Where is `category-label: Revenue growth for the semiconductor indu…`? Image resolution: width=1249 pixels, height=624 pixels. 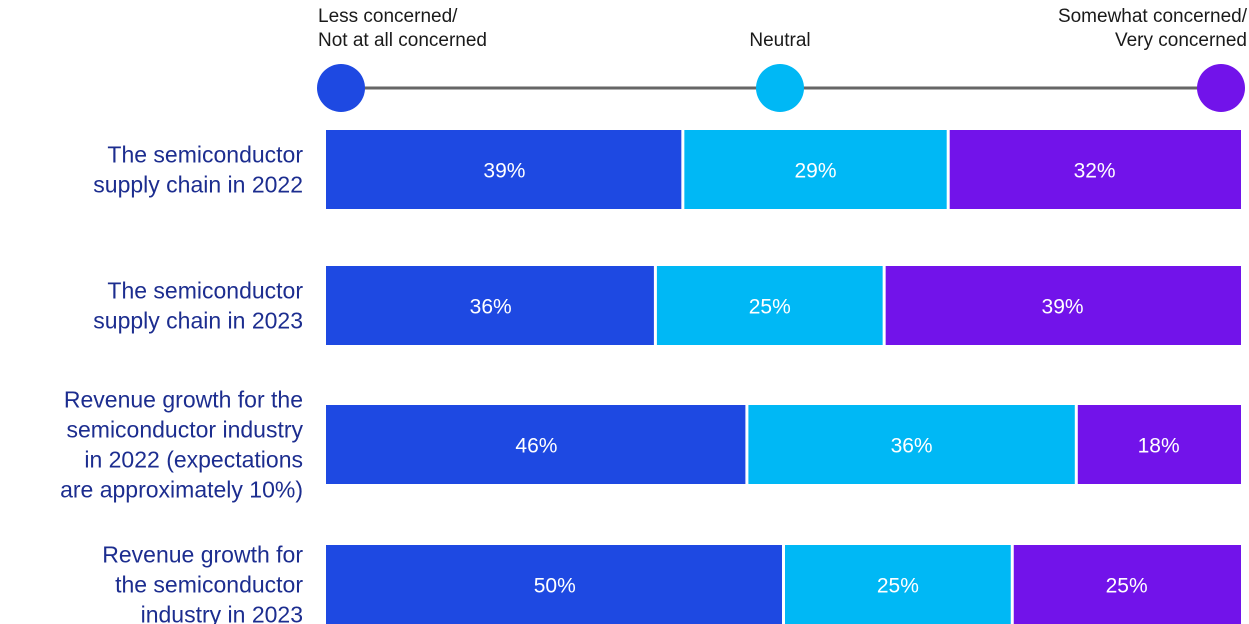 category-label: Revenue growth for the semiconductor indu… is located at coordinates (181, 445).